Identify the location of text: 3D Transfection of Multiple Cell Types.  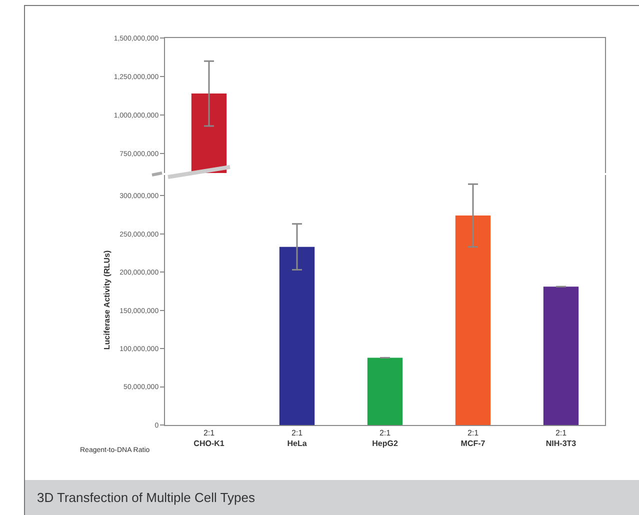
(146, 497).